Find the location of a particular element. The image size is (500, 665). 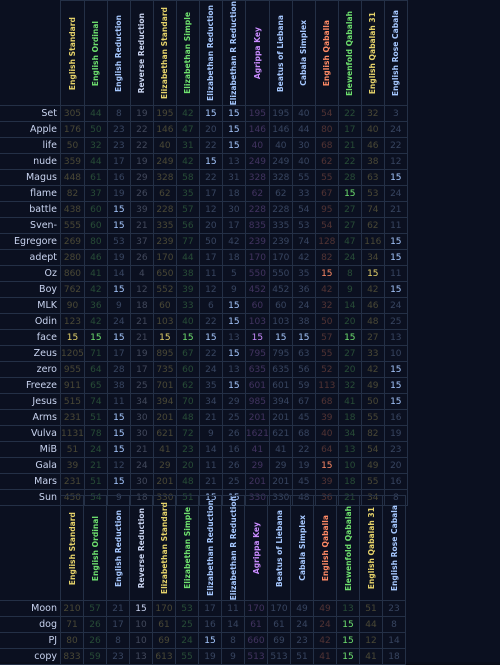

word-row: nude 359 44 17 19 249 42 15 13 249 249 40 62 22 38 12 is located at coordinates (204, 162).